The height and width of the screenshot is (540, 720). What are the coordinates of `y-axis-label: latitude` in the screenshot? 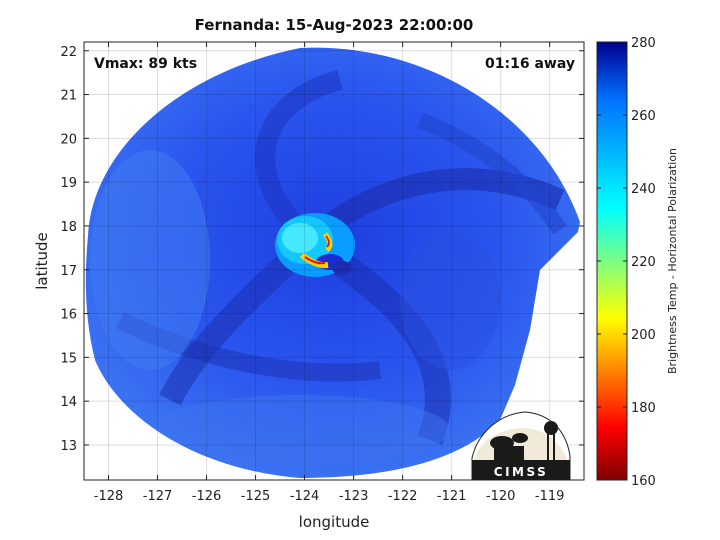 It's located at (42, 261).